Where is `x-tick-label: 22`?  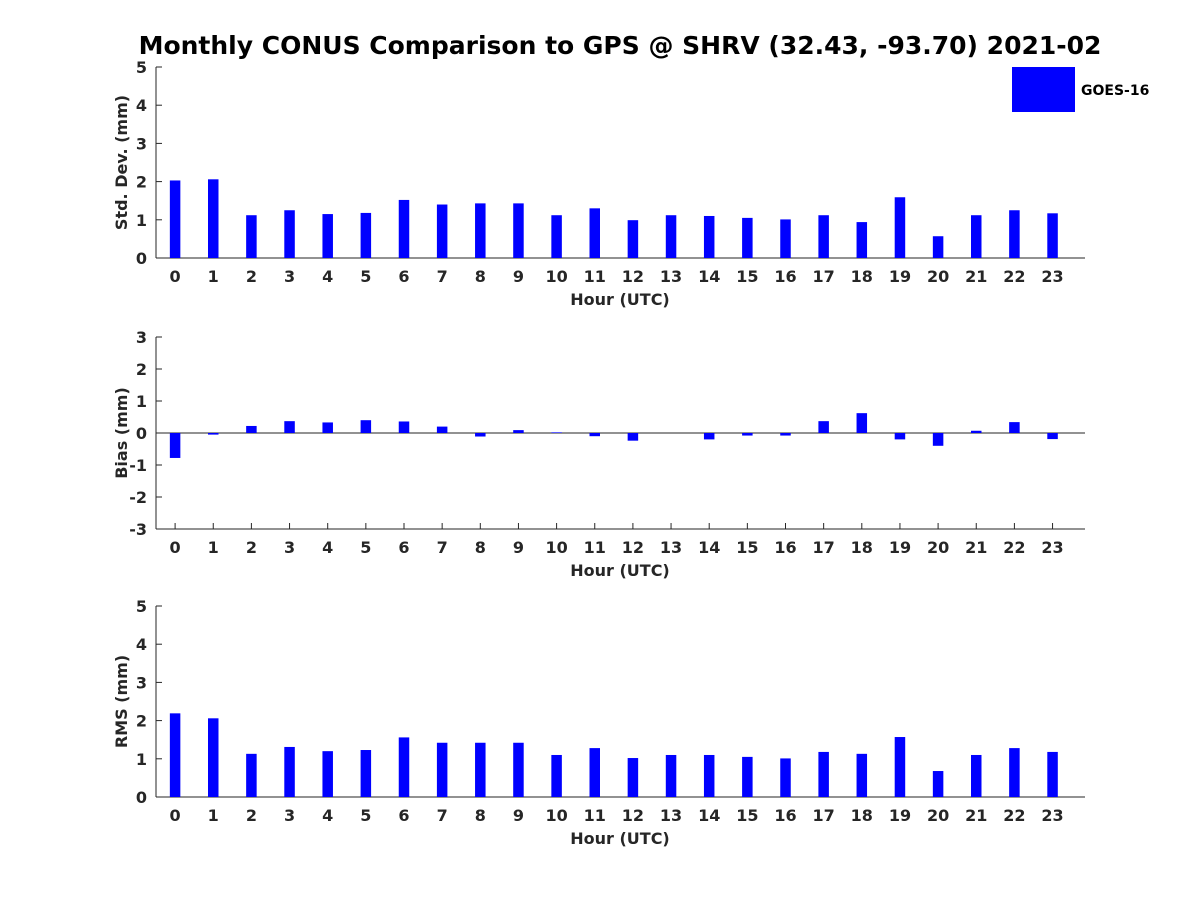
x-tick-label: 22 is located at coordinates (1014, 547).